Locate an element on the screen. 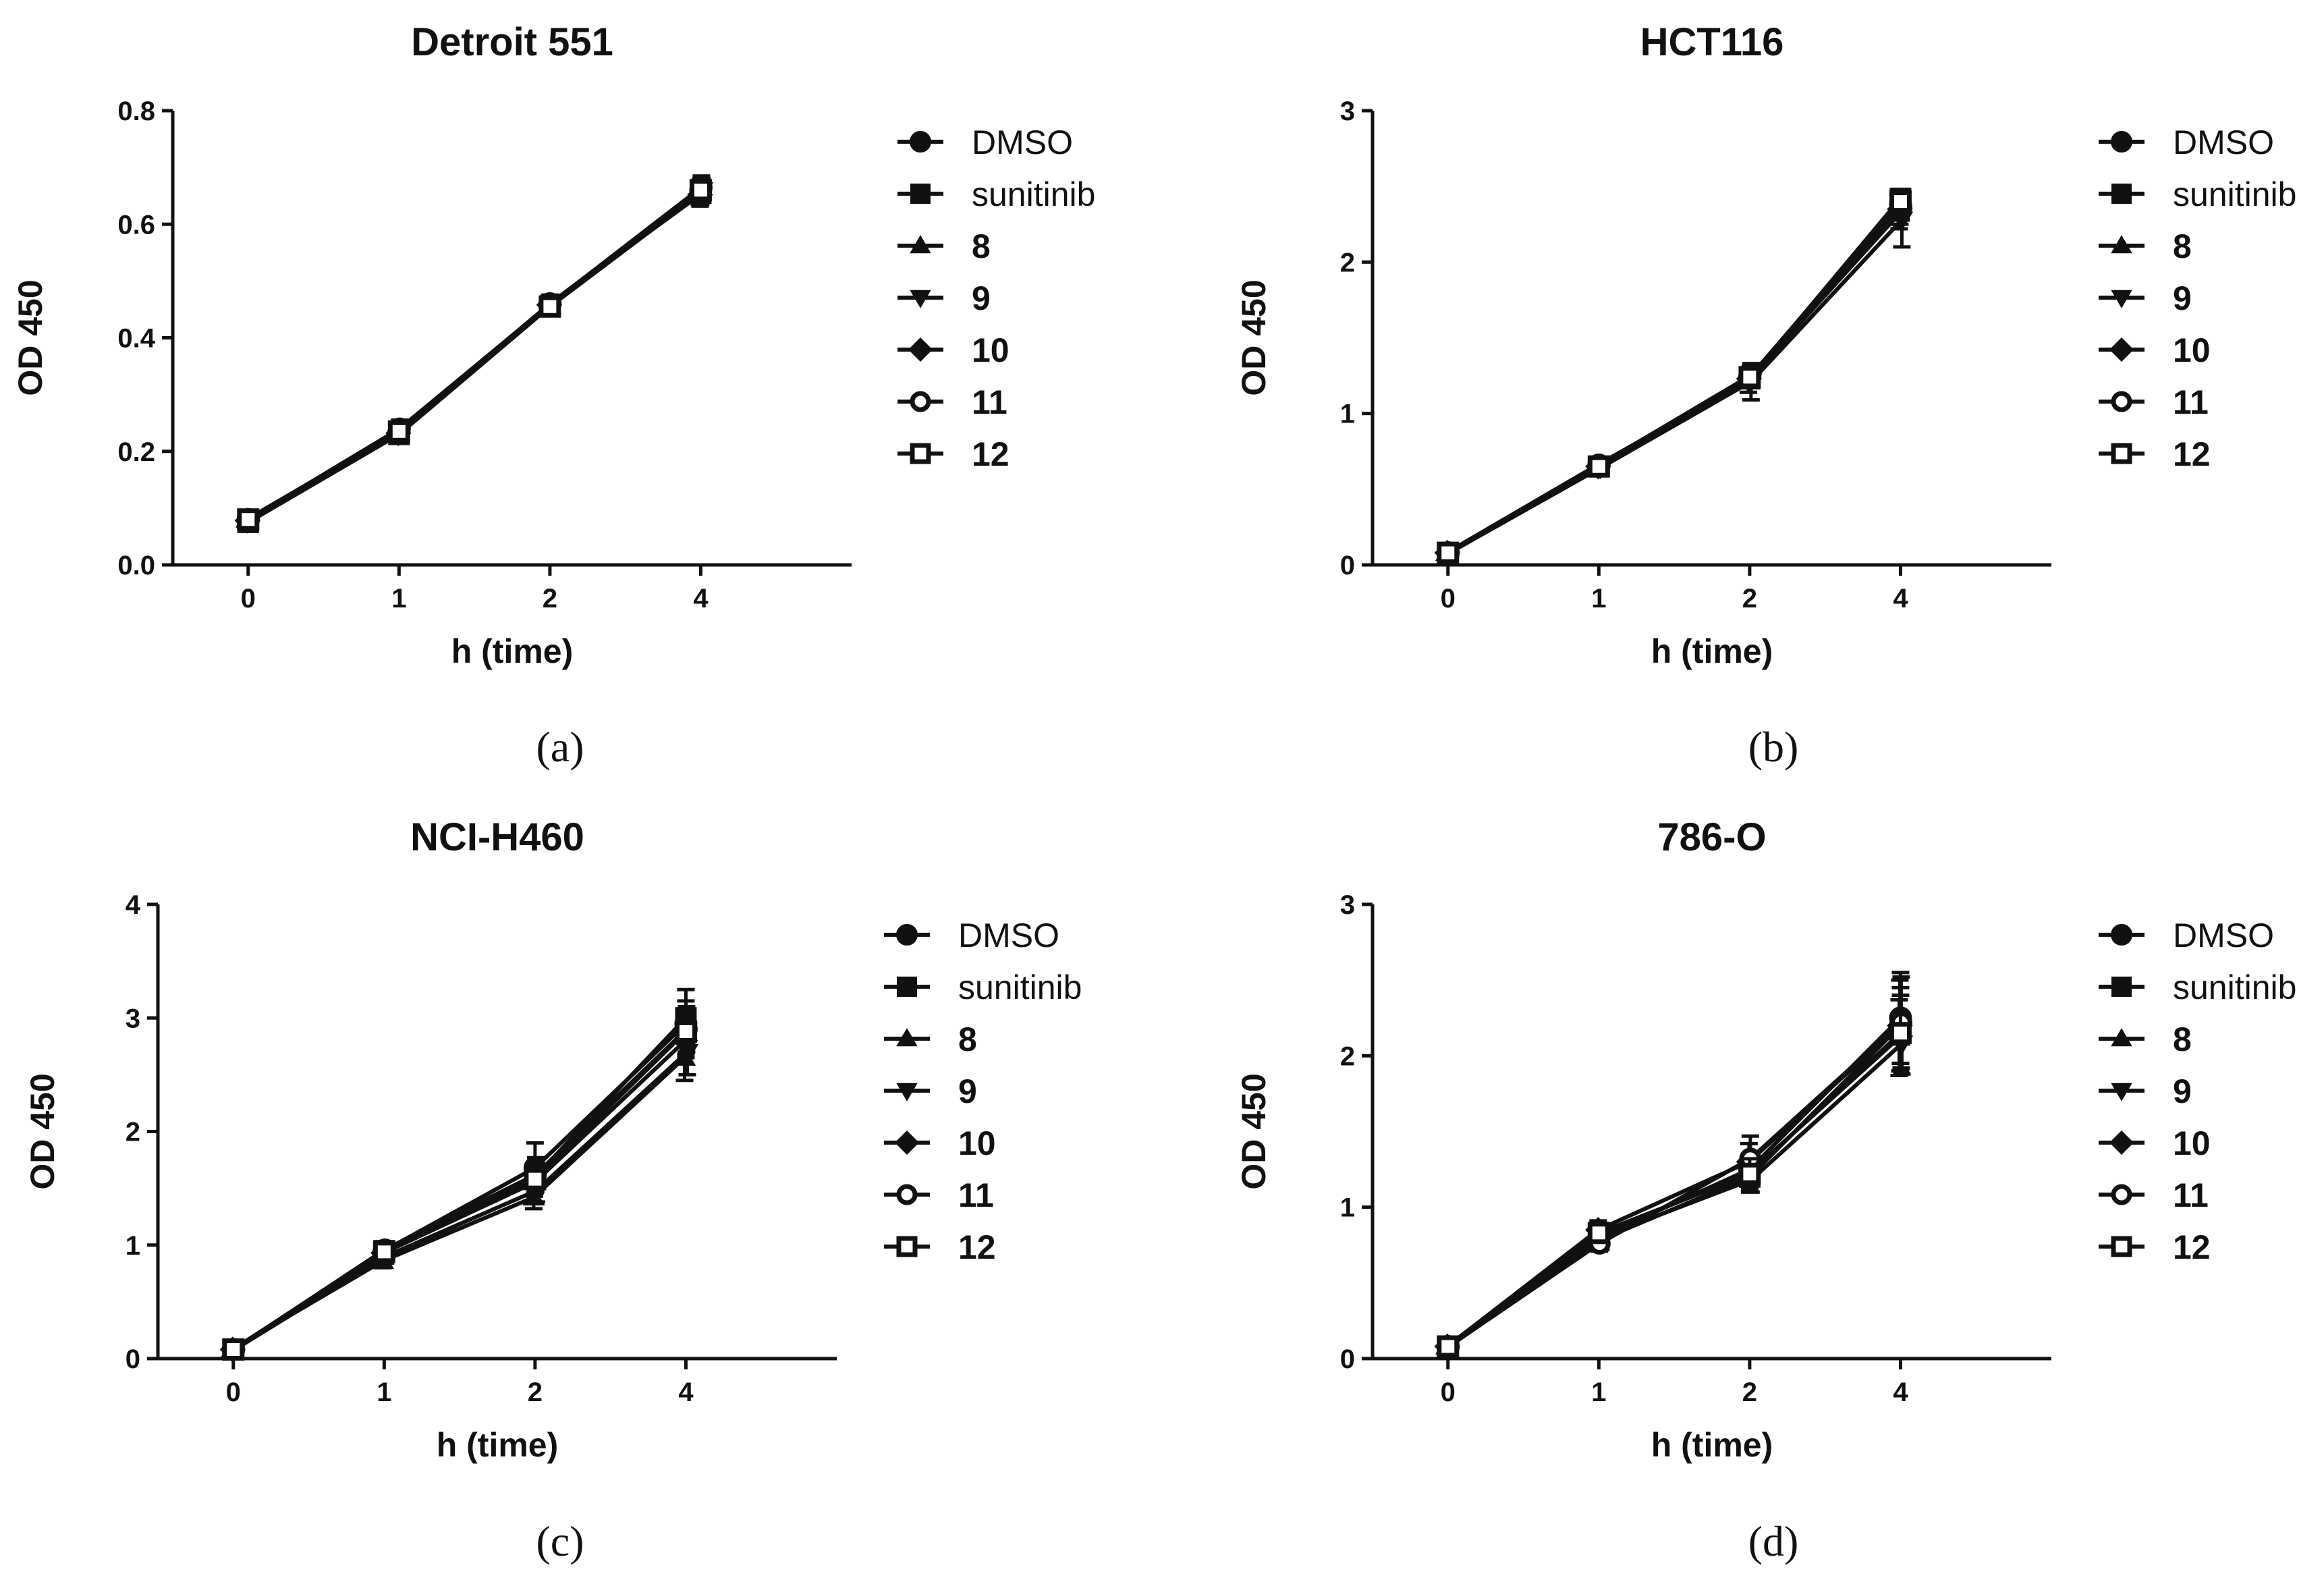 This screenshot has width=2324, height=1582. legend-label: sunitinib is located at coordinates (1020, 987).